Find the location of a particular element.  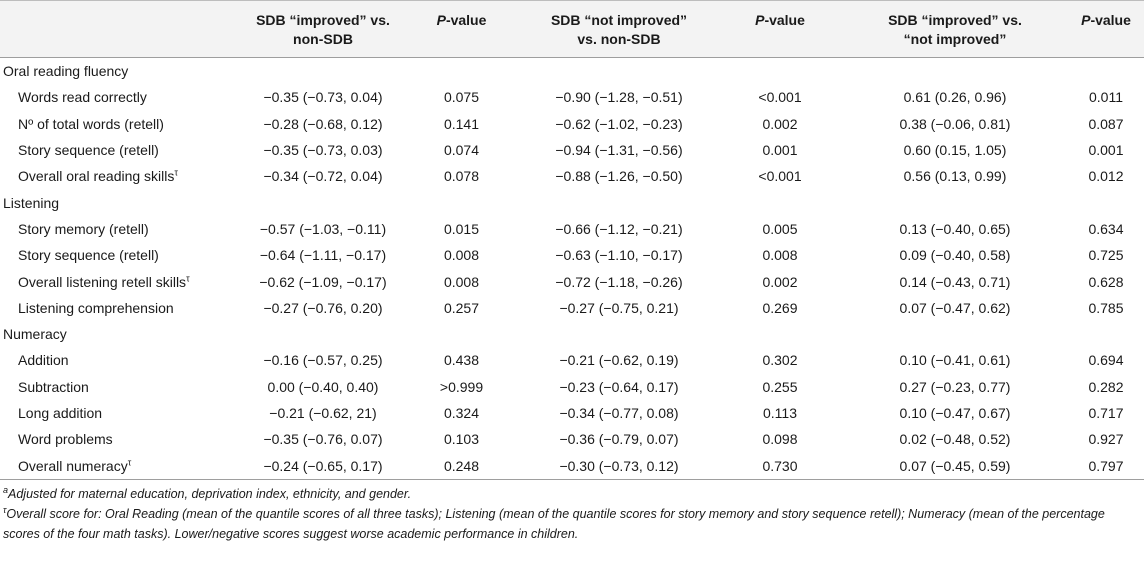

p-value-3: 0.717 is located at coordinates (1106, 413).